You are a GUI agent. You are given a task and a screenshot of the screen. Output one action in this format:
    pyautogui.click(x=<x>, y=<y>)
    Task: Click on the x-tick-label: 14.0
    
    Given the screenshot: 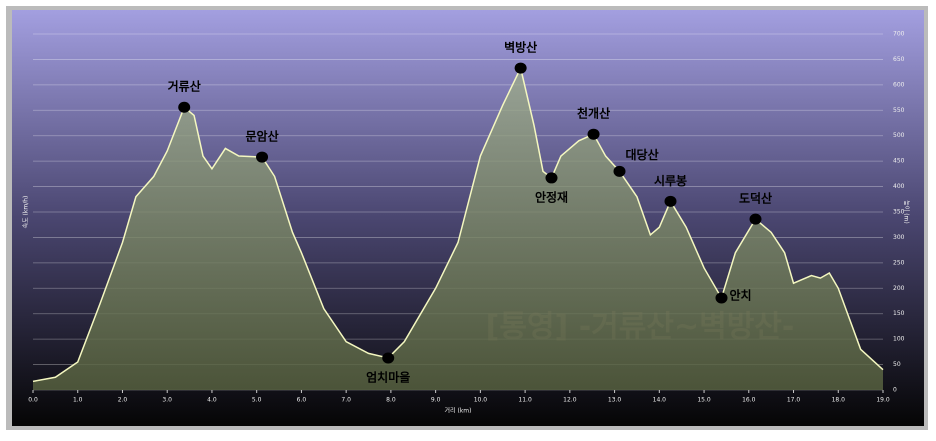 What is the action you would take?
    pyautogui.click(x=660, y=400)
    